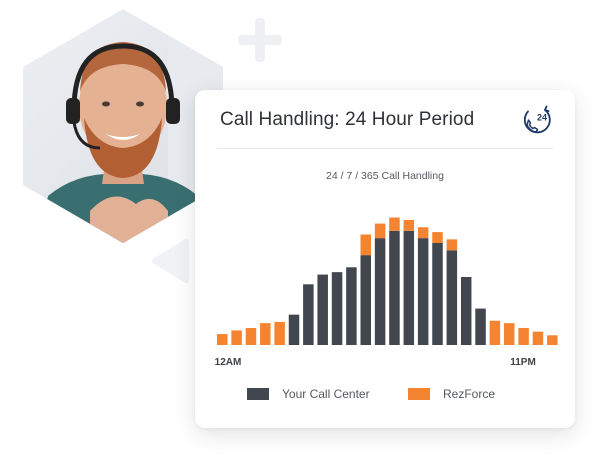 The width and height of the screenshot is (600, 465). Describe the element at coordinates (542, 118) in the screenshot. I see `badge-number: 24` at that location.